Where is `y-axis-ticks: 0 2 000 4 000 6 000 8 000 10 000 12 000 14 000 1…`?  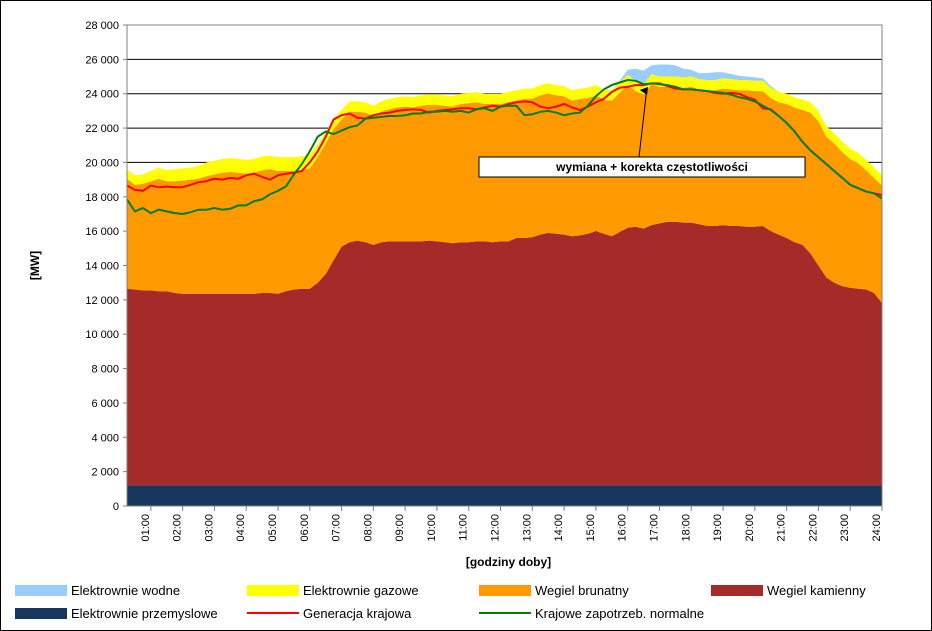
y-axis-ticks: 0 2 000 4 000 6 000 8 000 10 000 12 000 14 000 1… is located at coordinates (106, 266).